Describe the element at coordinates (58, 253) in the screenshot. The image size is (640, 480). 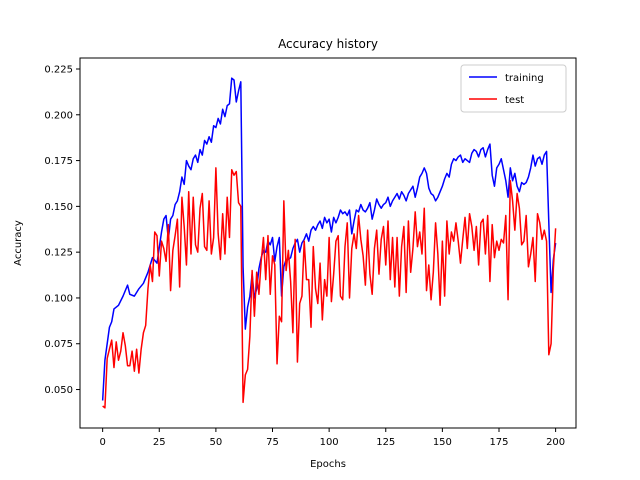
I see `y-tick-label: 0.125` at that location.